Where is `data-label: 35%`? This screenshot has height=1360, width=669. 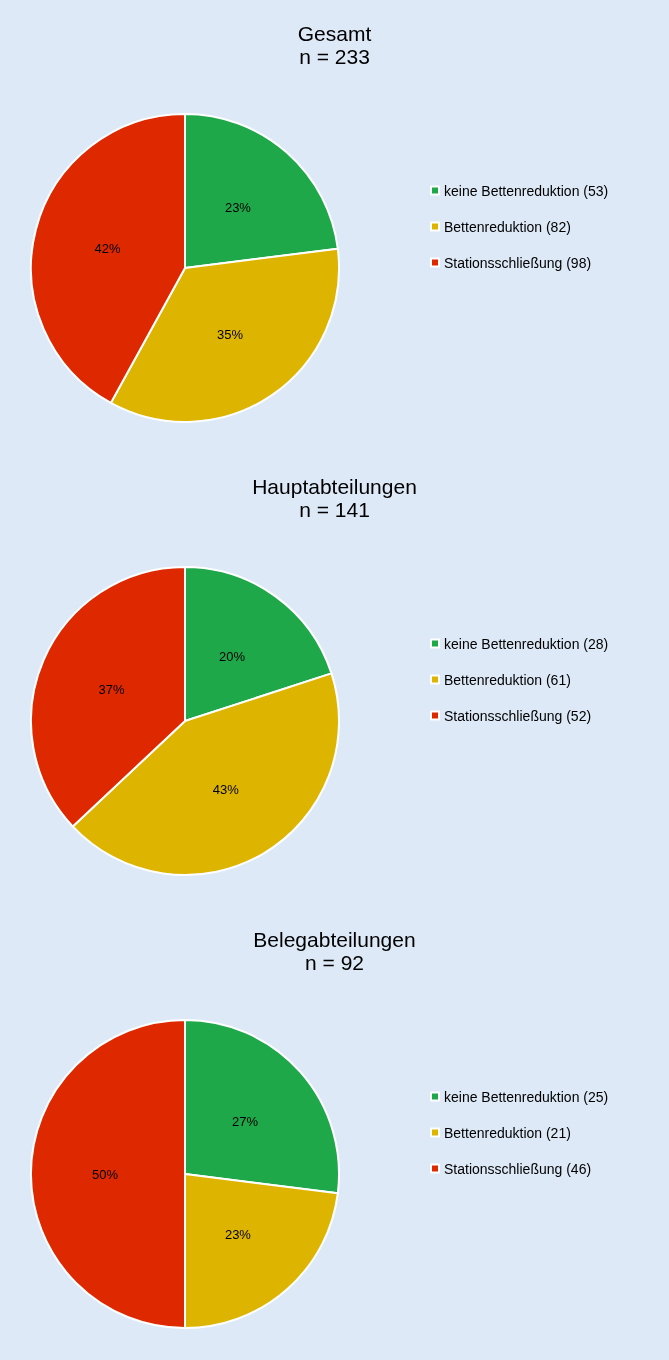
data-label: 35% is located at coordinates (230, 334).